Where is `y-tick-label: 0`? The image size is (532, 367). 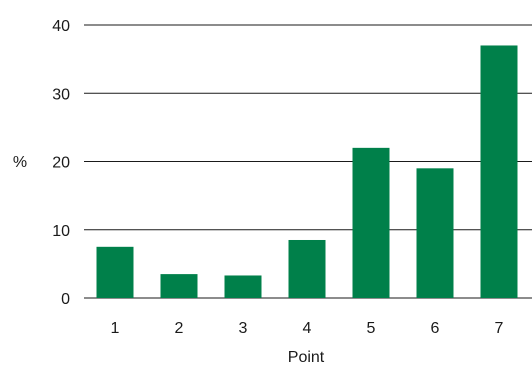 y-tick-label: 0 is located at coordinates (65, 299).